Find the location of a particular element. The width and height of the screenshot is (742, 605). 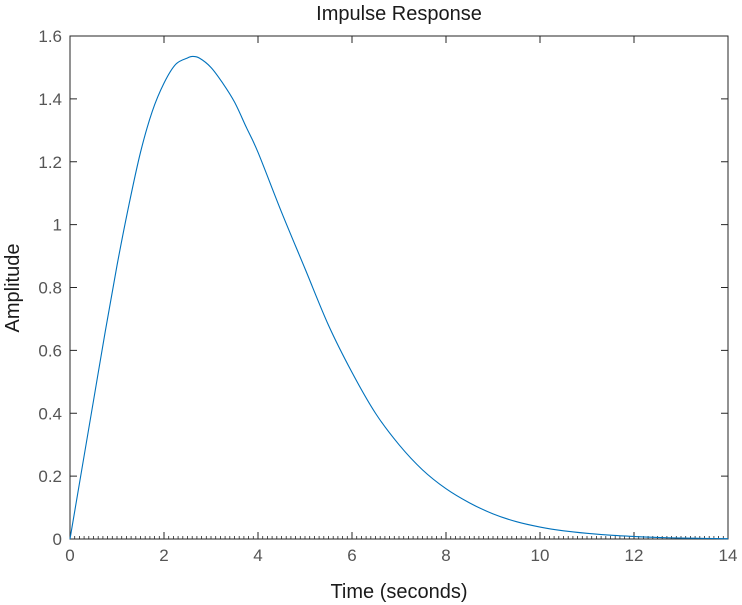

x-tick-label: 6 is located at coordinates (351, 555).